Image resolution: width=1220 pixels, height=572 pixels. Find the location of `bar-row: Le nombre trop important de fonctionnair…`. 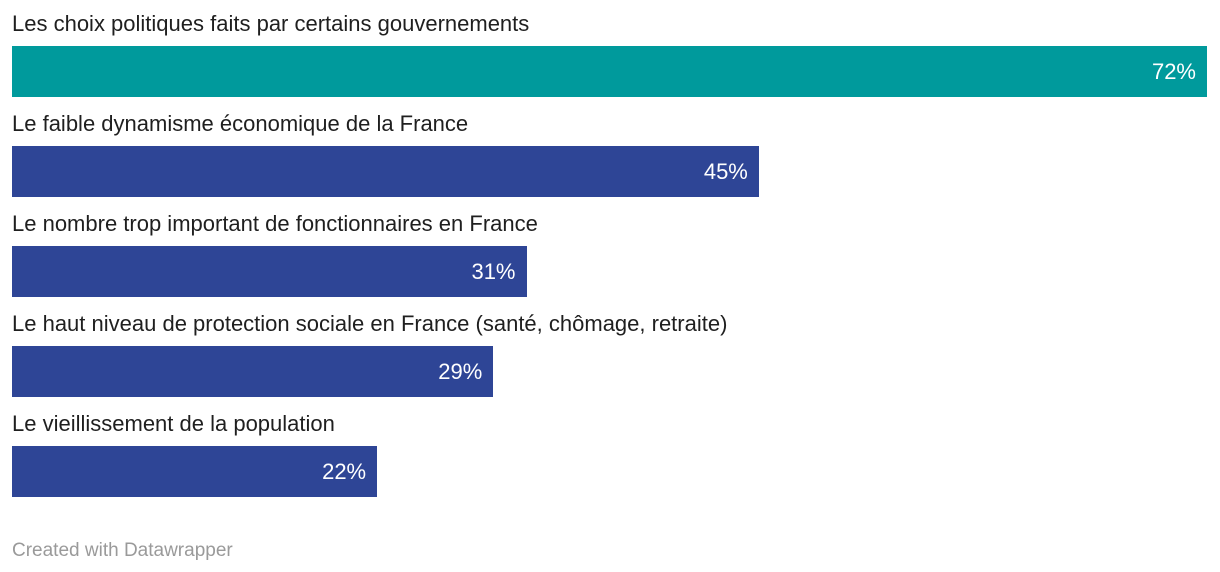

bar-row: Le nombre trop important de fonctionnair… is located at coordinates (609, 253).